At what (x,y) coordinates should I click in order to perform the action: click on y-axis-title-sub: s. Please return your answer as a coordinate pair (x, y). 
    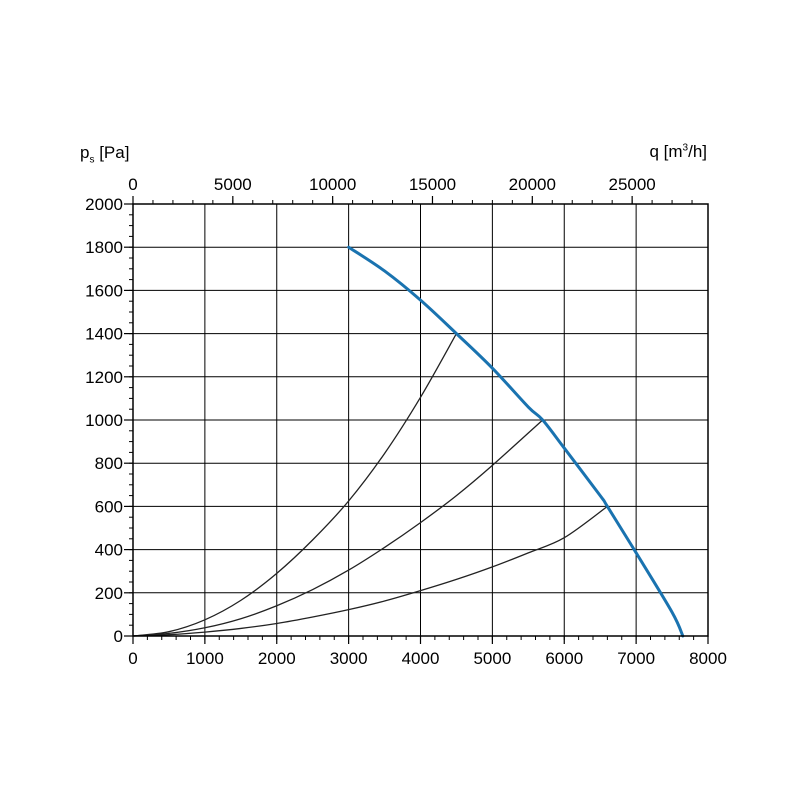
    Looking at the image, I should click on (92, 160).